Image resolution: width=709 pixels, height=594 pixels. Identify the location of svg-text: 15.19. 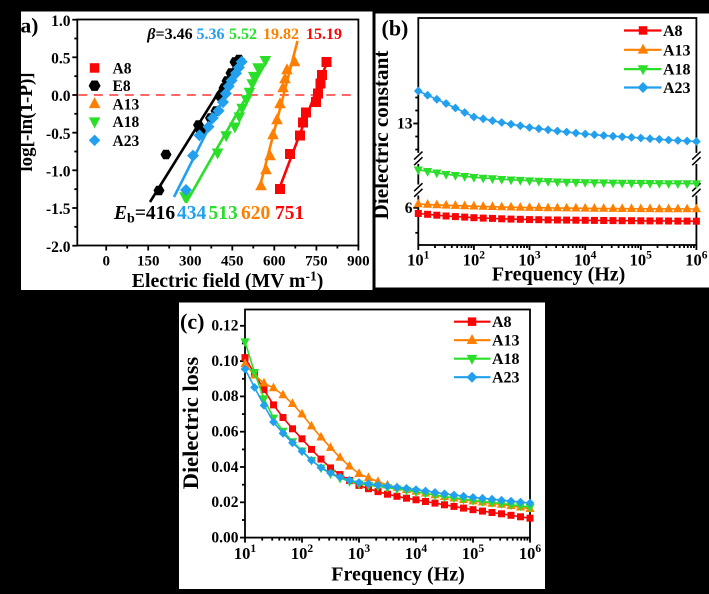
(324, 34).